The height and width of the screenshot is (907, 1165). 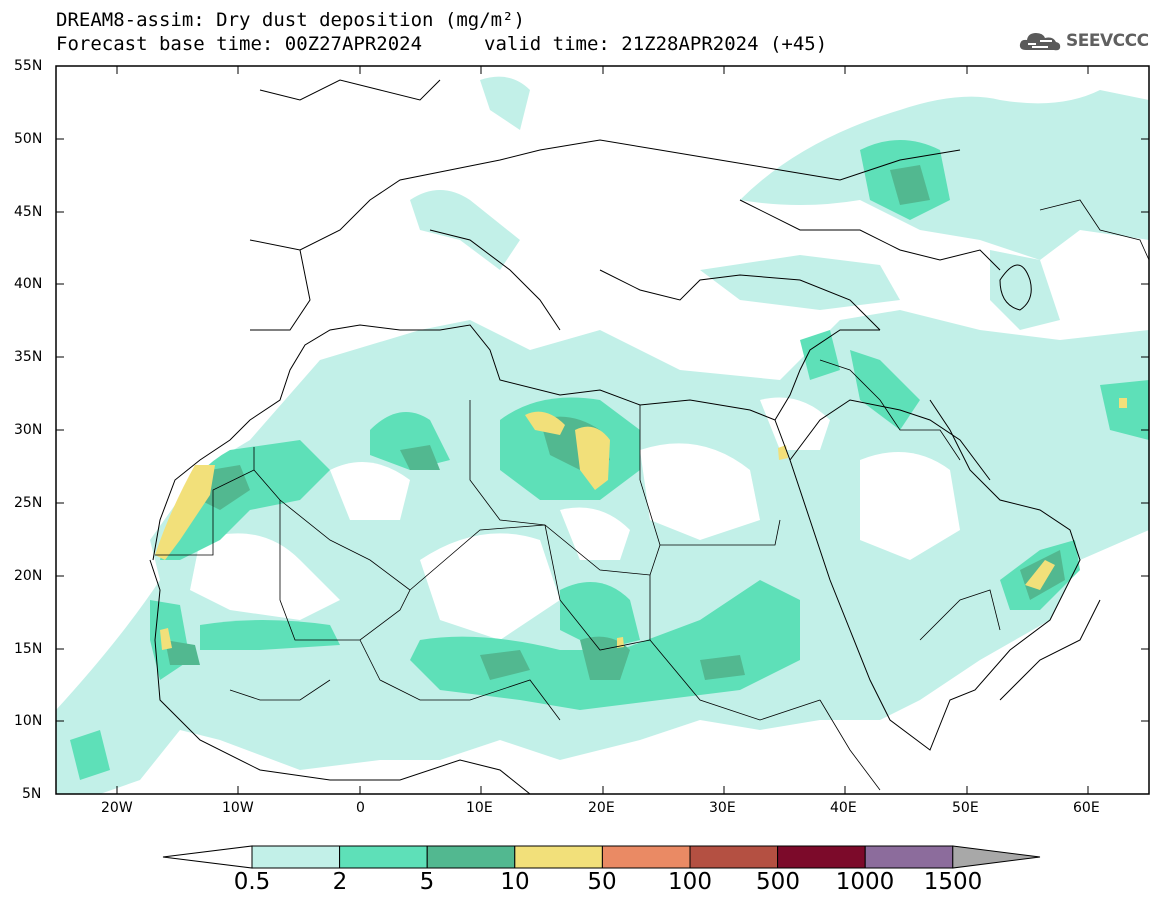 What do you see at coordinates (28, 357) in the screenshot?
I see `lat-label: 35N` at bounding box center [28, 357].